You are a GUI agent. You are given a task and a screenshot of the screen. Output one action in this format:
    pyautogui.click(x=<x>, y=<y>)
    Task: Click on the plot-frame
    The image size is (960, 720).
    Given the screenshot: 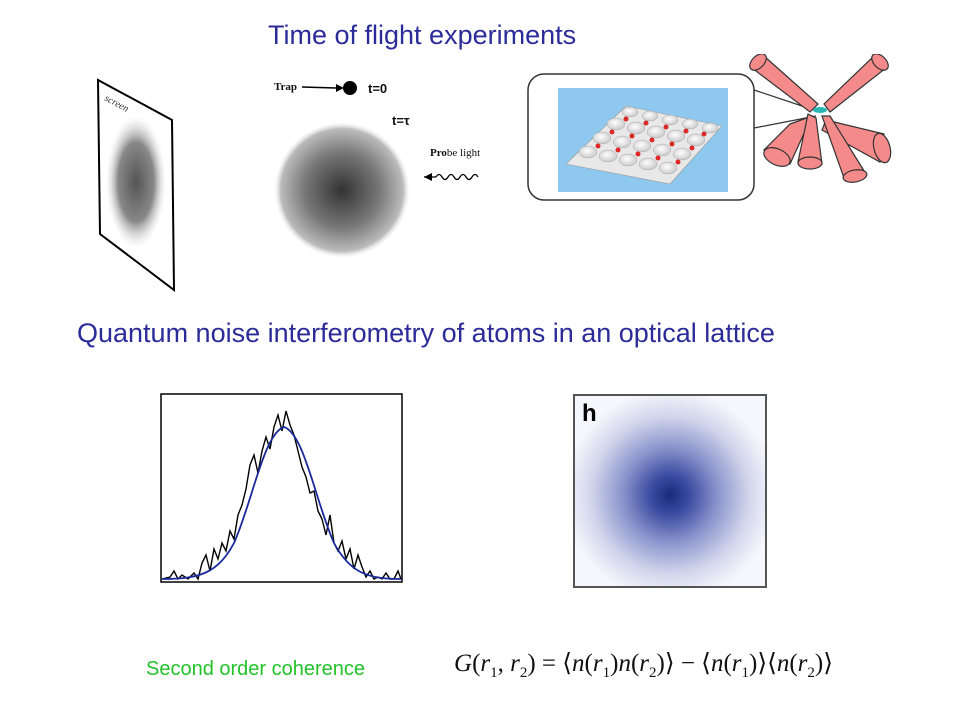 What is the action you would take?
    pyautogui.click(x=281, y=488)
    